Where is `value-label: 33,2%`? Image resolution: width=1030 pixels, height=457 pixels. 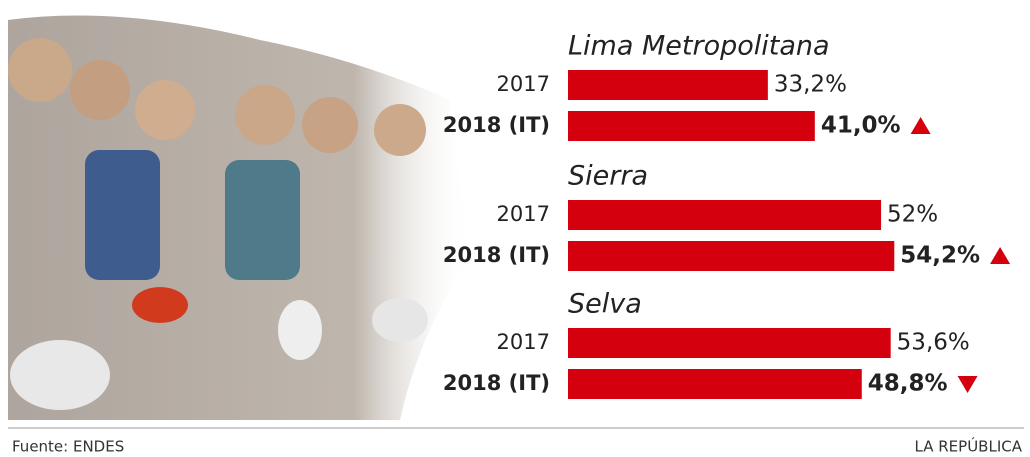
value-label: 33,2% is located at coordinates (810, 85).